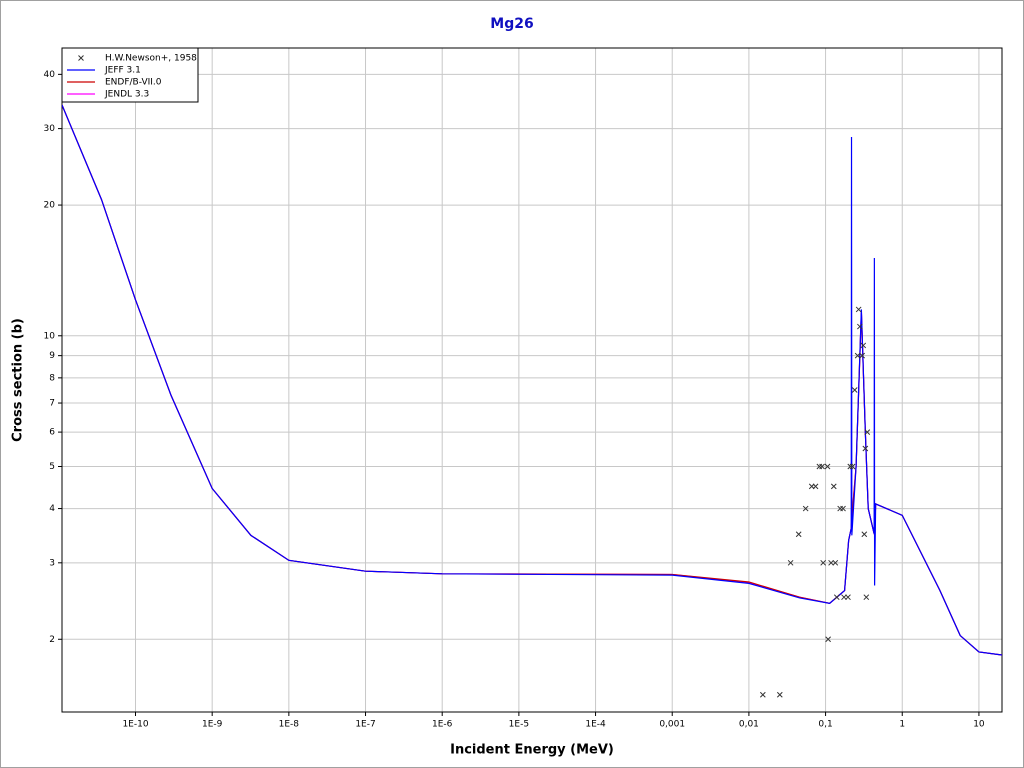 This screenshot has width=1024, height=768. I want to click on y-tick-label: 20, so click(50, 206).